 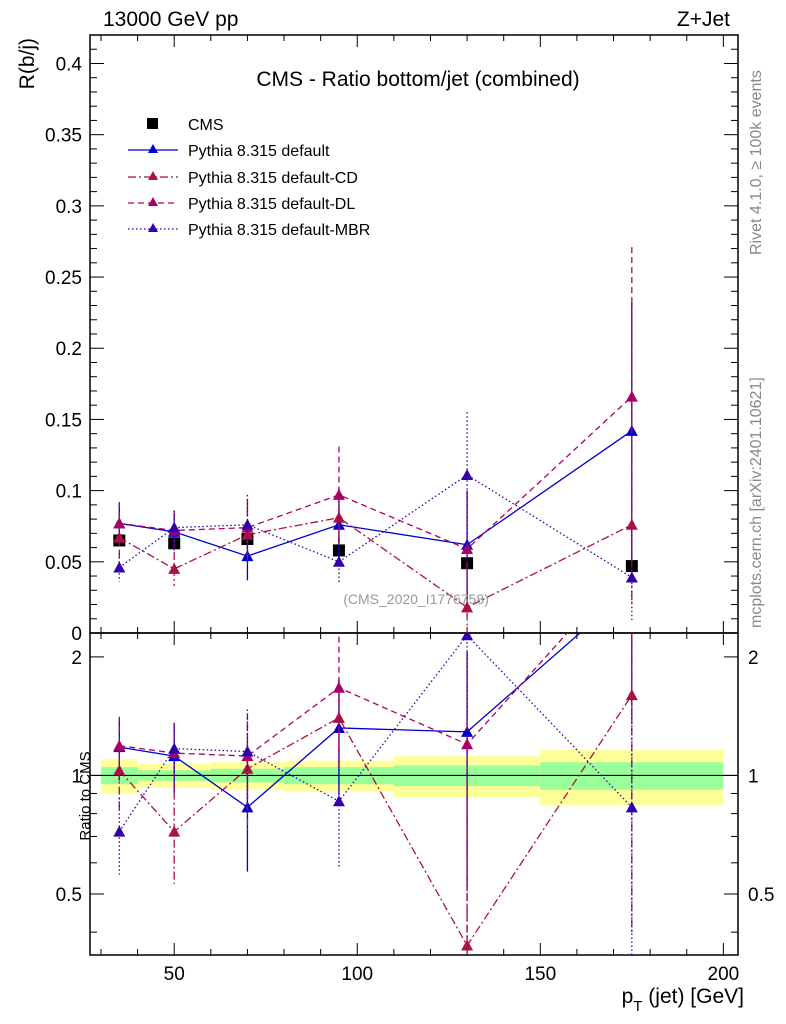 I want to click on main-default-line, so click(x=376, y=493).